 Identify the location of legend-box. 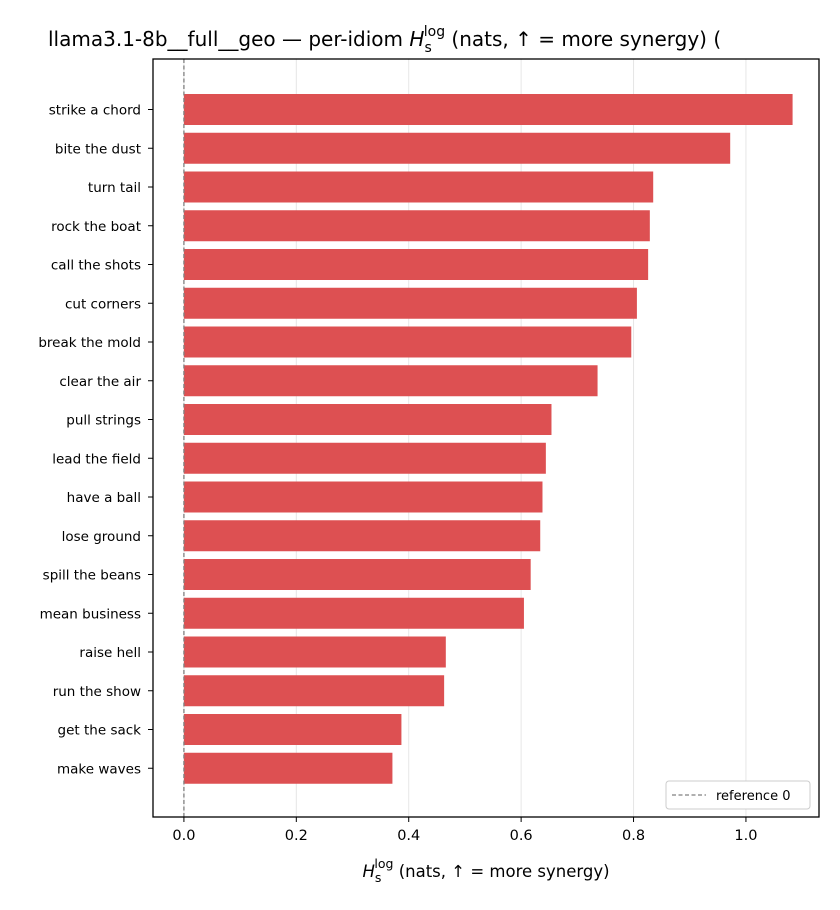
(738, 795).